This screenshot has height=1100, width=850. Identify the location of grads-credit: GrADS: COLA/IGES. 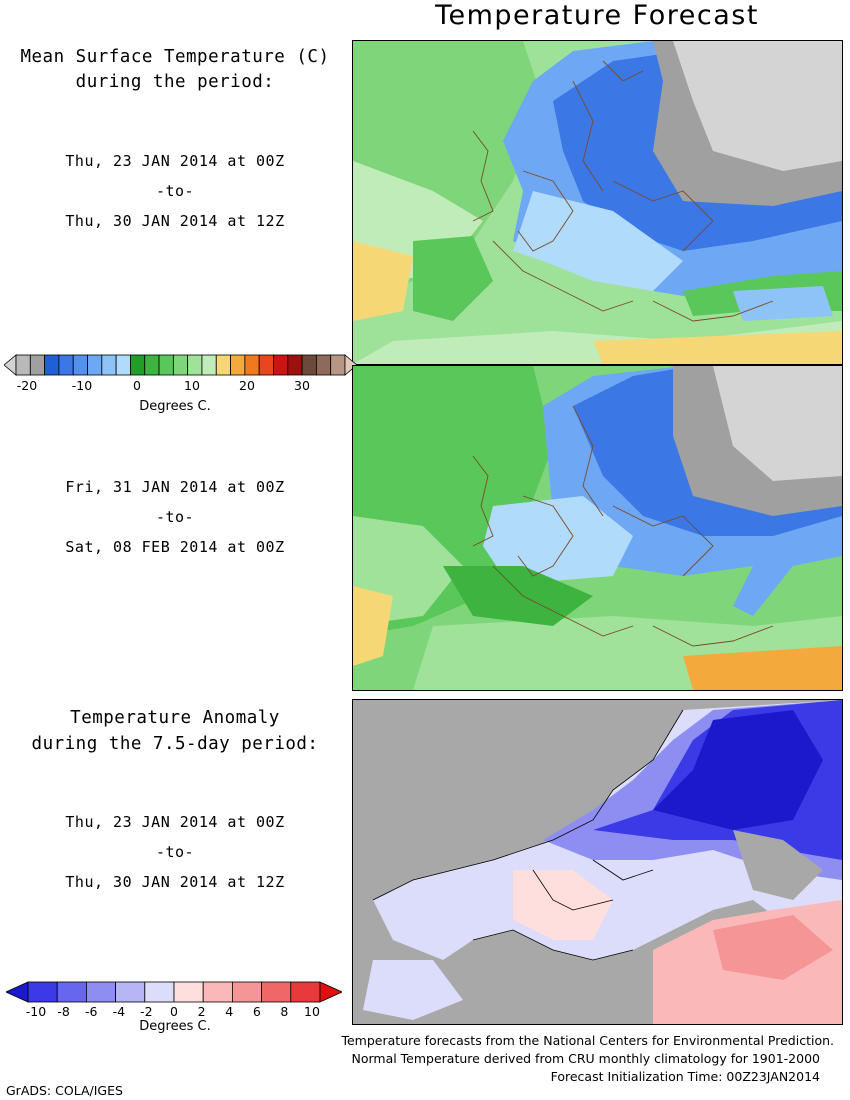
(64, 1090).